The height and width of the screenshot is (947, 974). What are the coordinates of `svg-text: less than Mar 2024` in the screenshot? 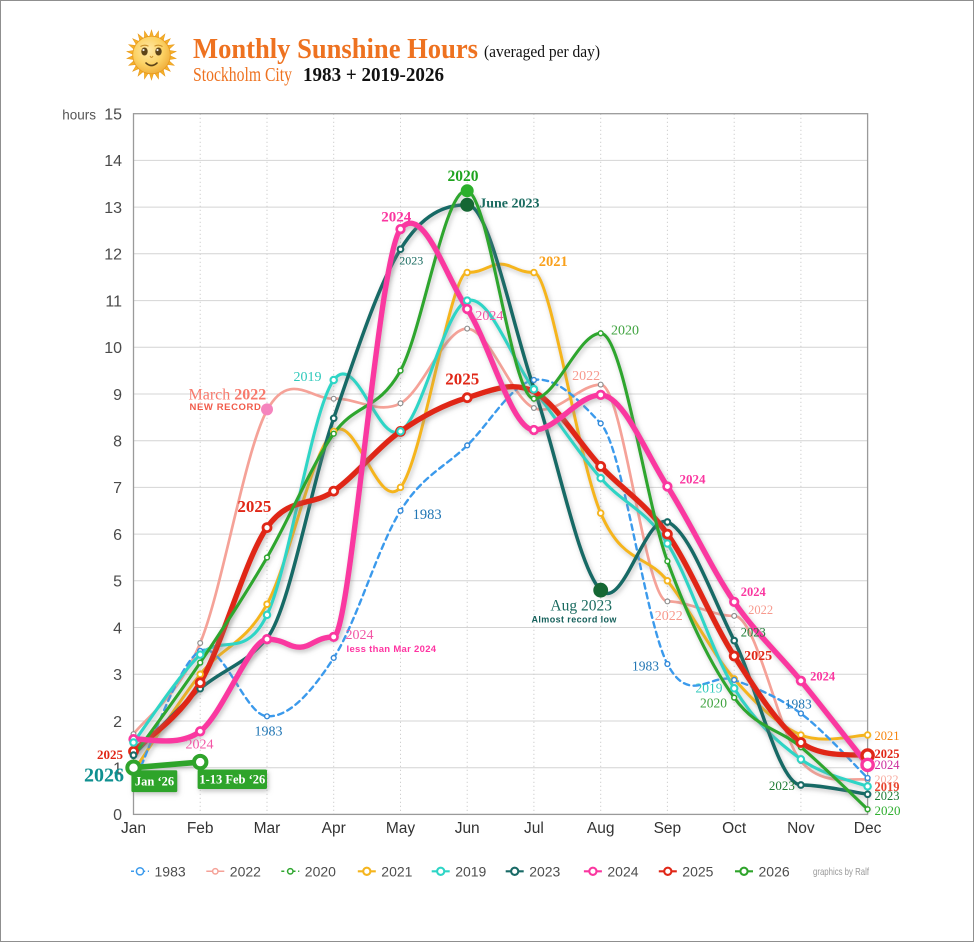 It's located at (392, 649).